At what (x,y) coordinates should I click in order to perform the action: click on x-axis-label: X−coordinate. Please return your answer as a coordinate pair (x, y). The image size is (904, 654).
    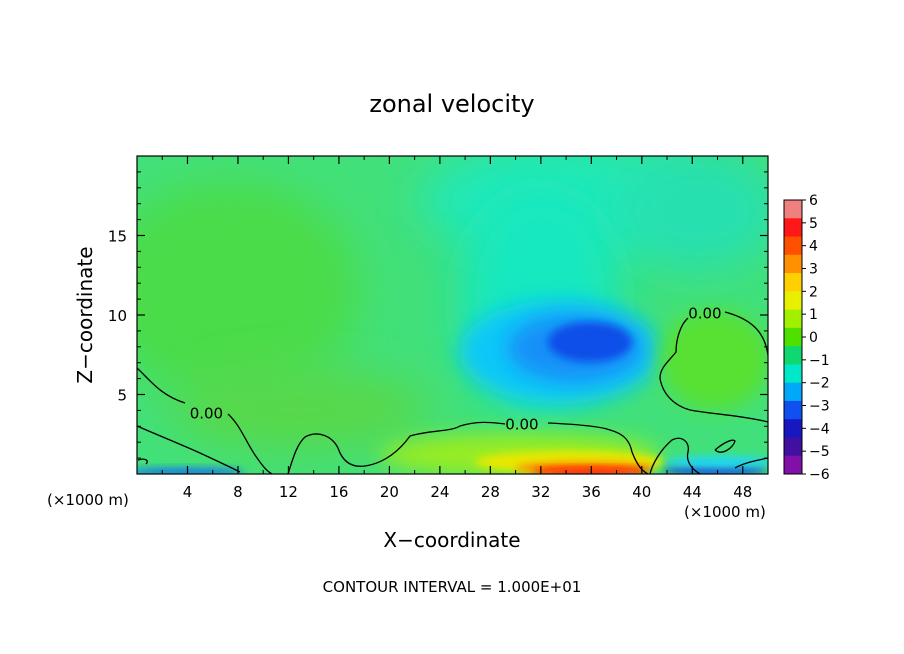
    Looking at the image, I should click on (451, 540).